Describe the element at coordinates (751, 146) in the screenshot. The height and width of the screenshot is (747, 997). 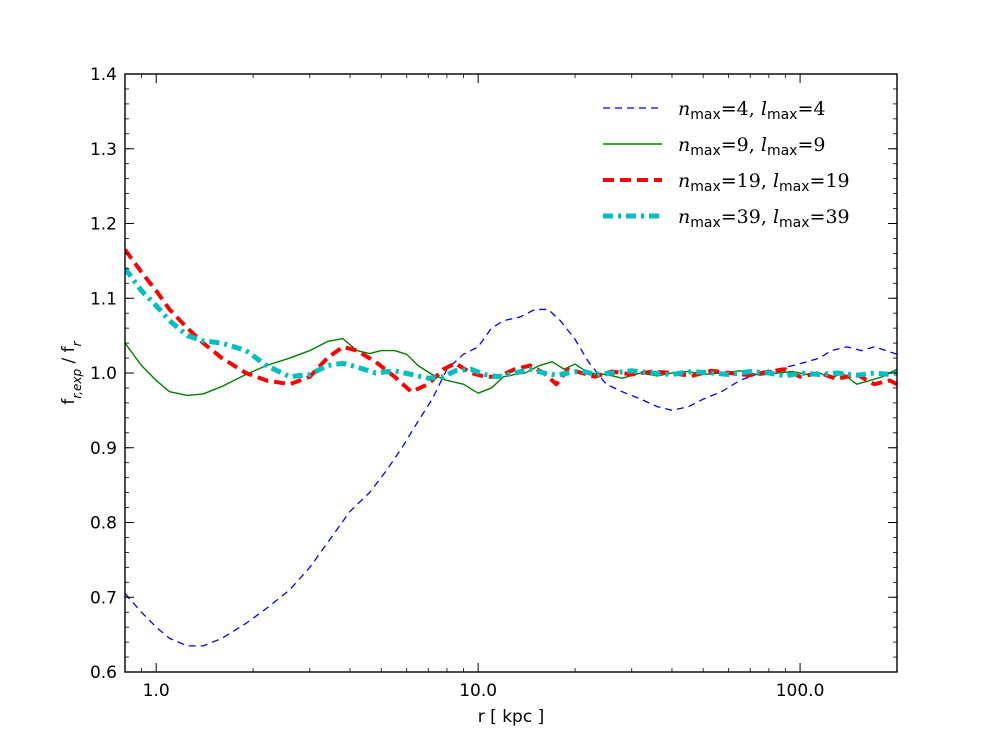
I see `legend-entry-1: nmax=9, lmax=9` at that location.